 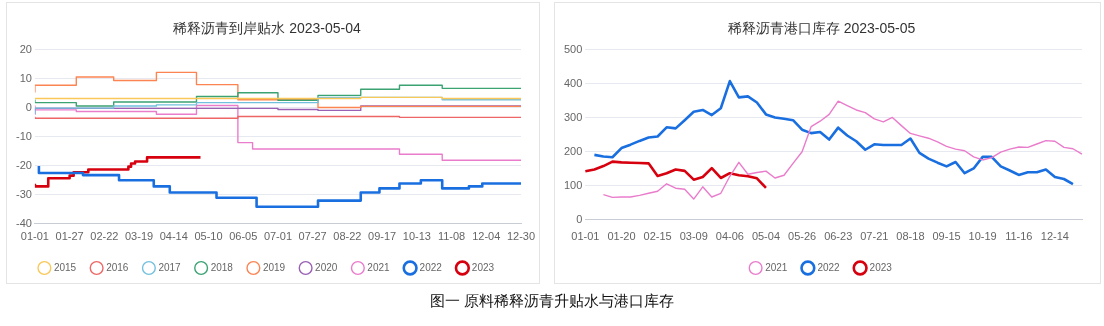 What do you see at coordinates (946, 236) in the screenshot?
I see `x-tick-label: 09-15` at bounding box center [946, 236].